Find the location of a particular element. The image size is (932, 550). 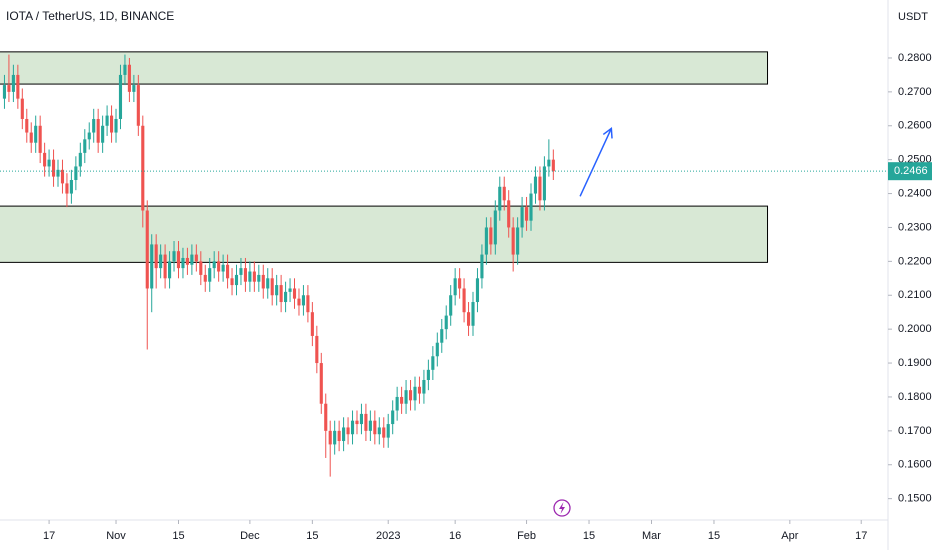

y-axis-label: USDT is located at coordinates (913, 17).